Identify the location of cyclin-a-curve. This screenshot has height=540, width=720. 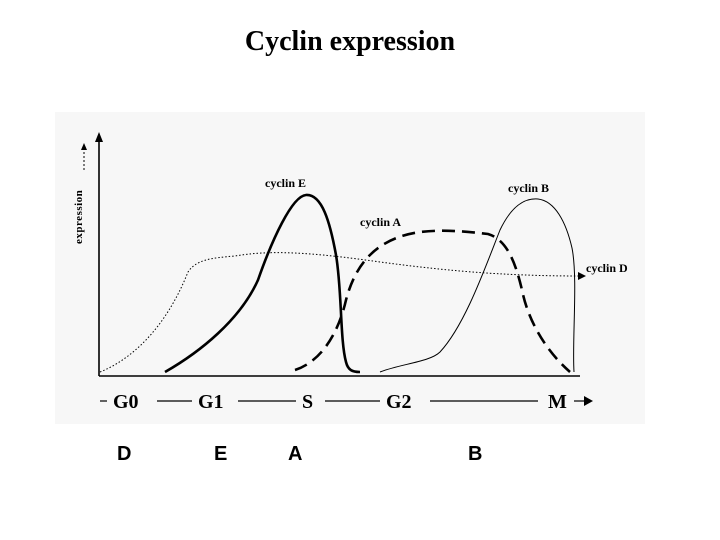
(432, 301).